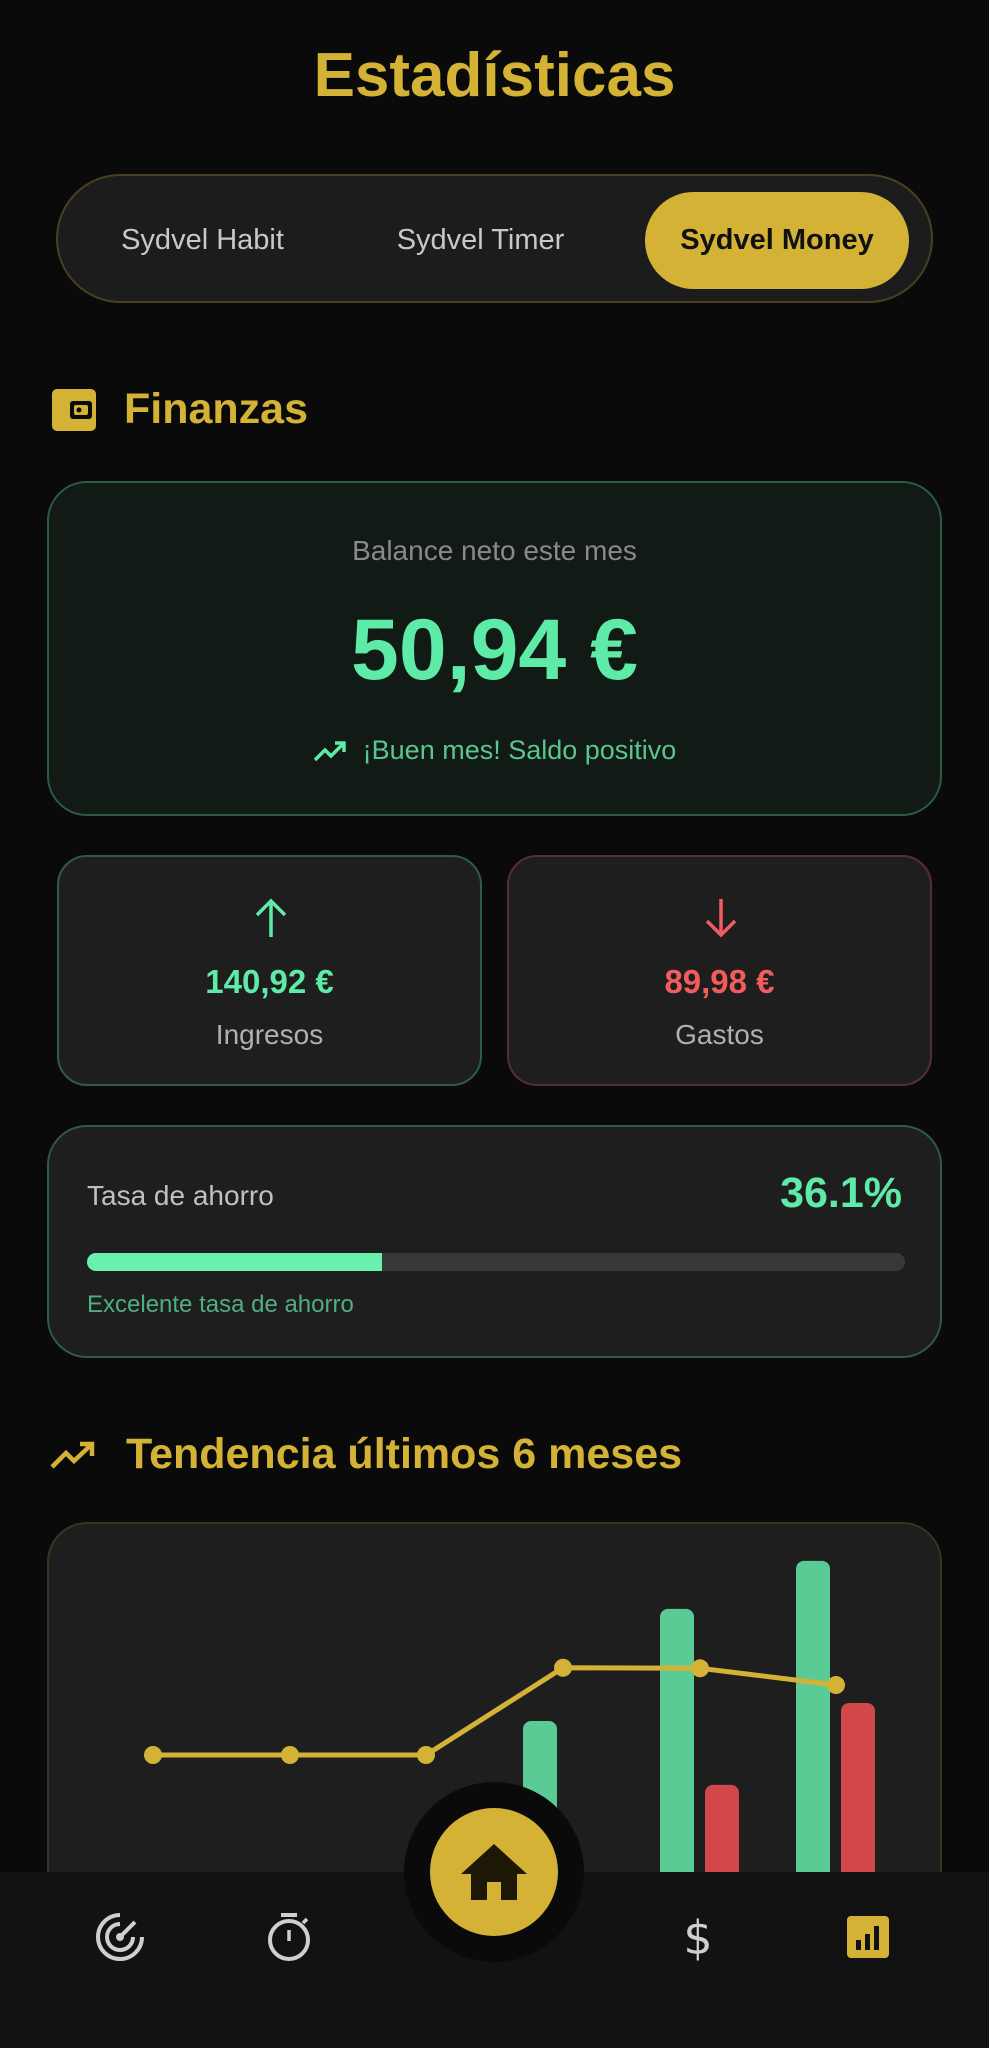 Image resolution: width=989 pixels, height=2048 pixels. I want to click on income-label: Ingresos, so click(269, 1034).